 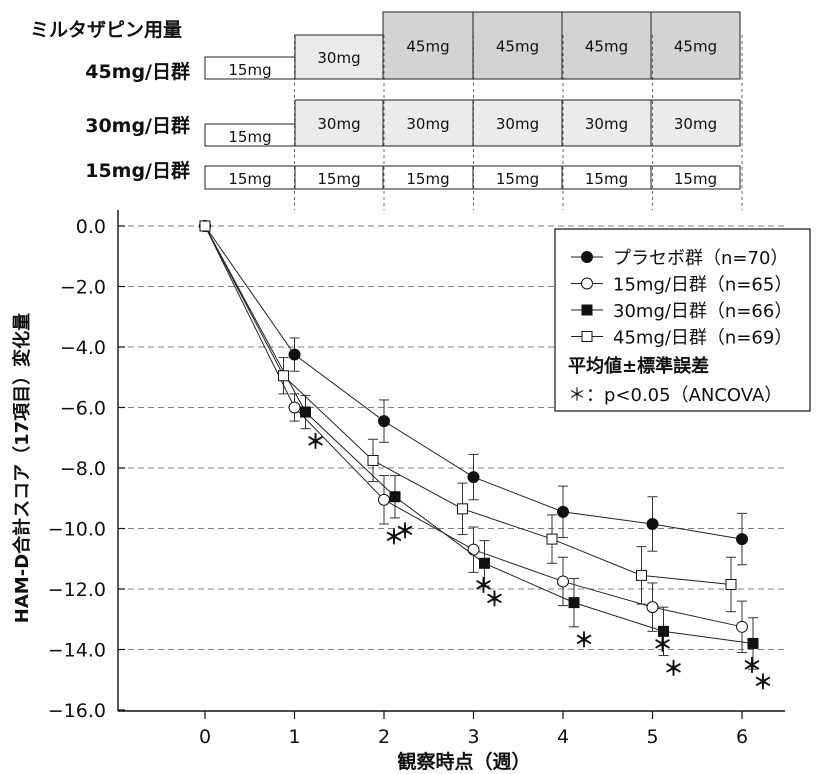 I want to click on x-tick-label: 3, so click(x=473, y=737).